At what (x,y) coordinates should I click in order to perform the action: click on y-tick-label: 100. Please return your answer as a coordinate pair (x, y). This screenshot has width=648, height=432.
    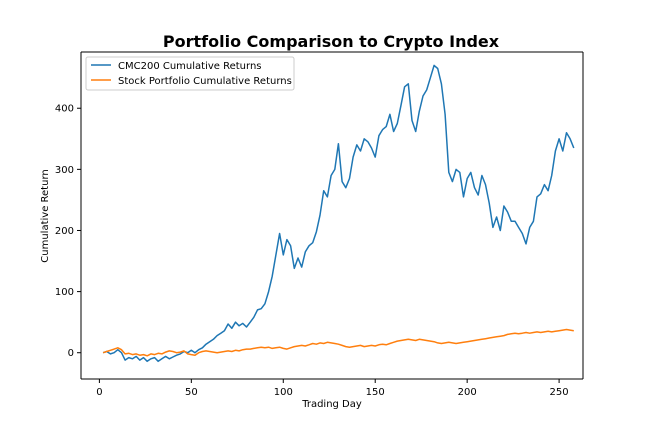
    Looking at the image, I should click on (64, 292).